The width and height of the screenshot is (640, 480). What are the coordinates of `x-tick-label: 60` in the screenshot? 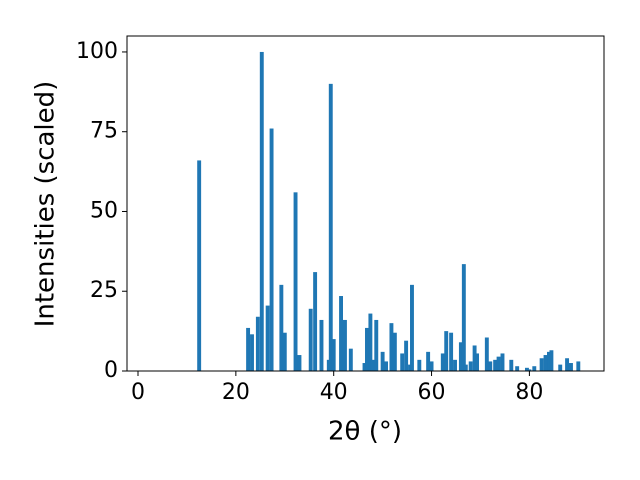 It's located at (432, 392).